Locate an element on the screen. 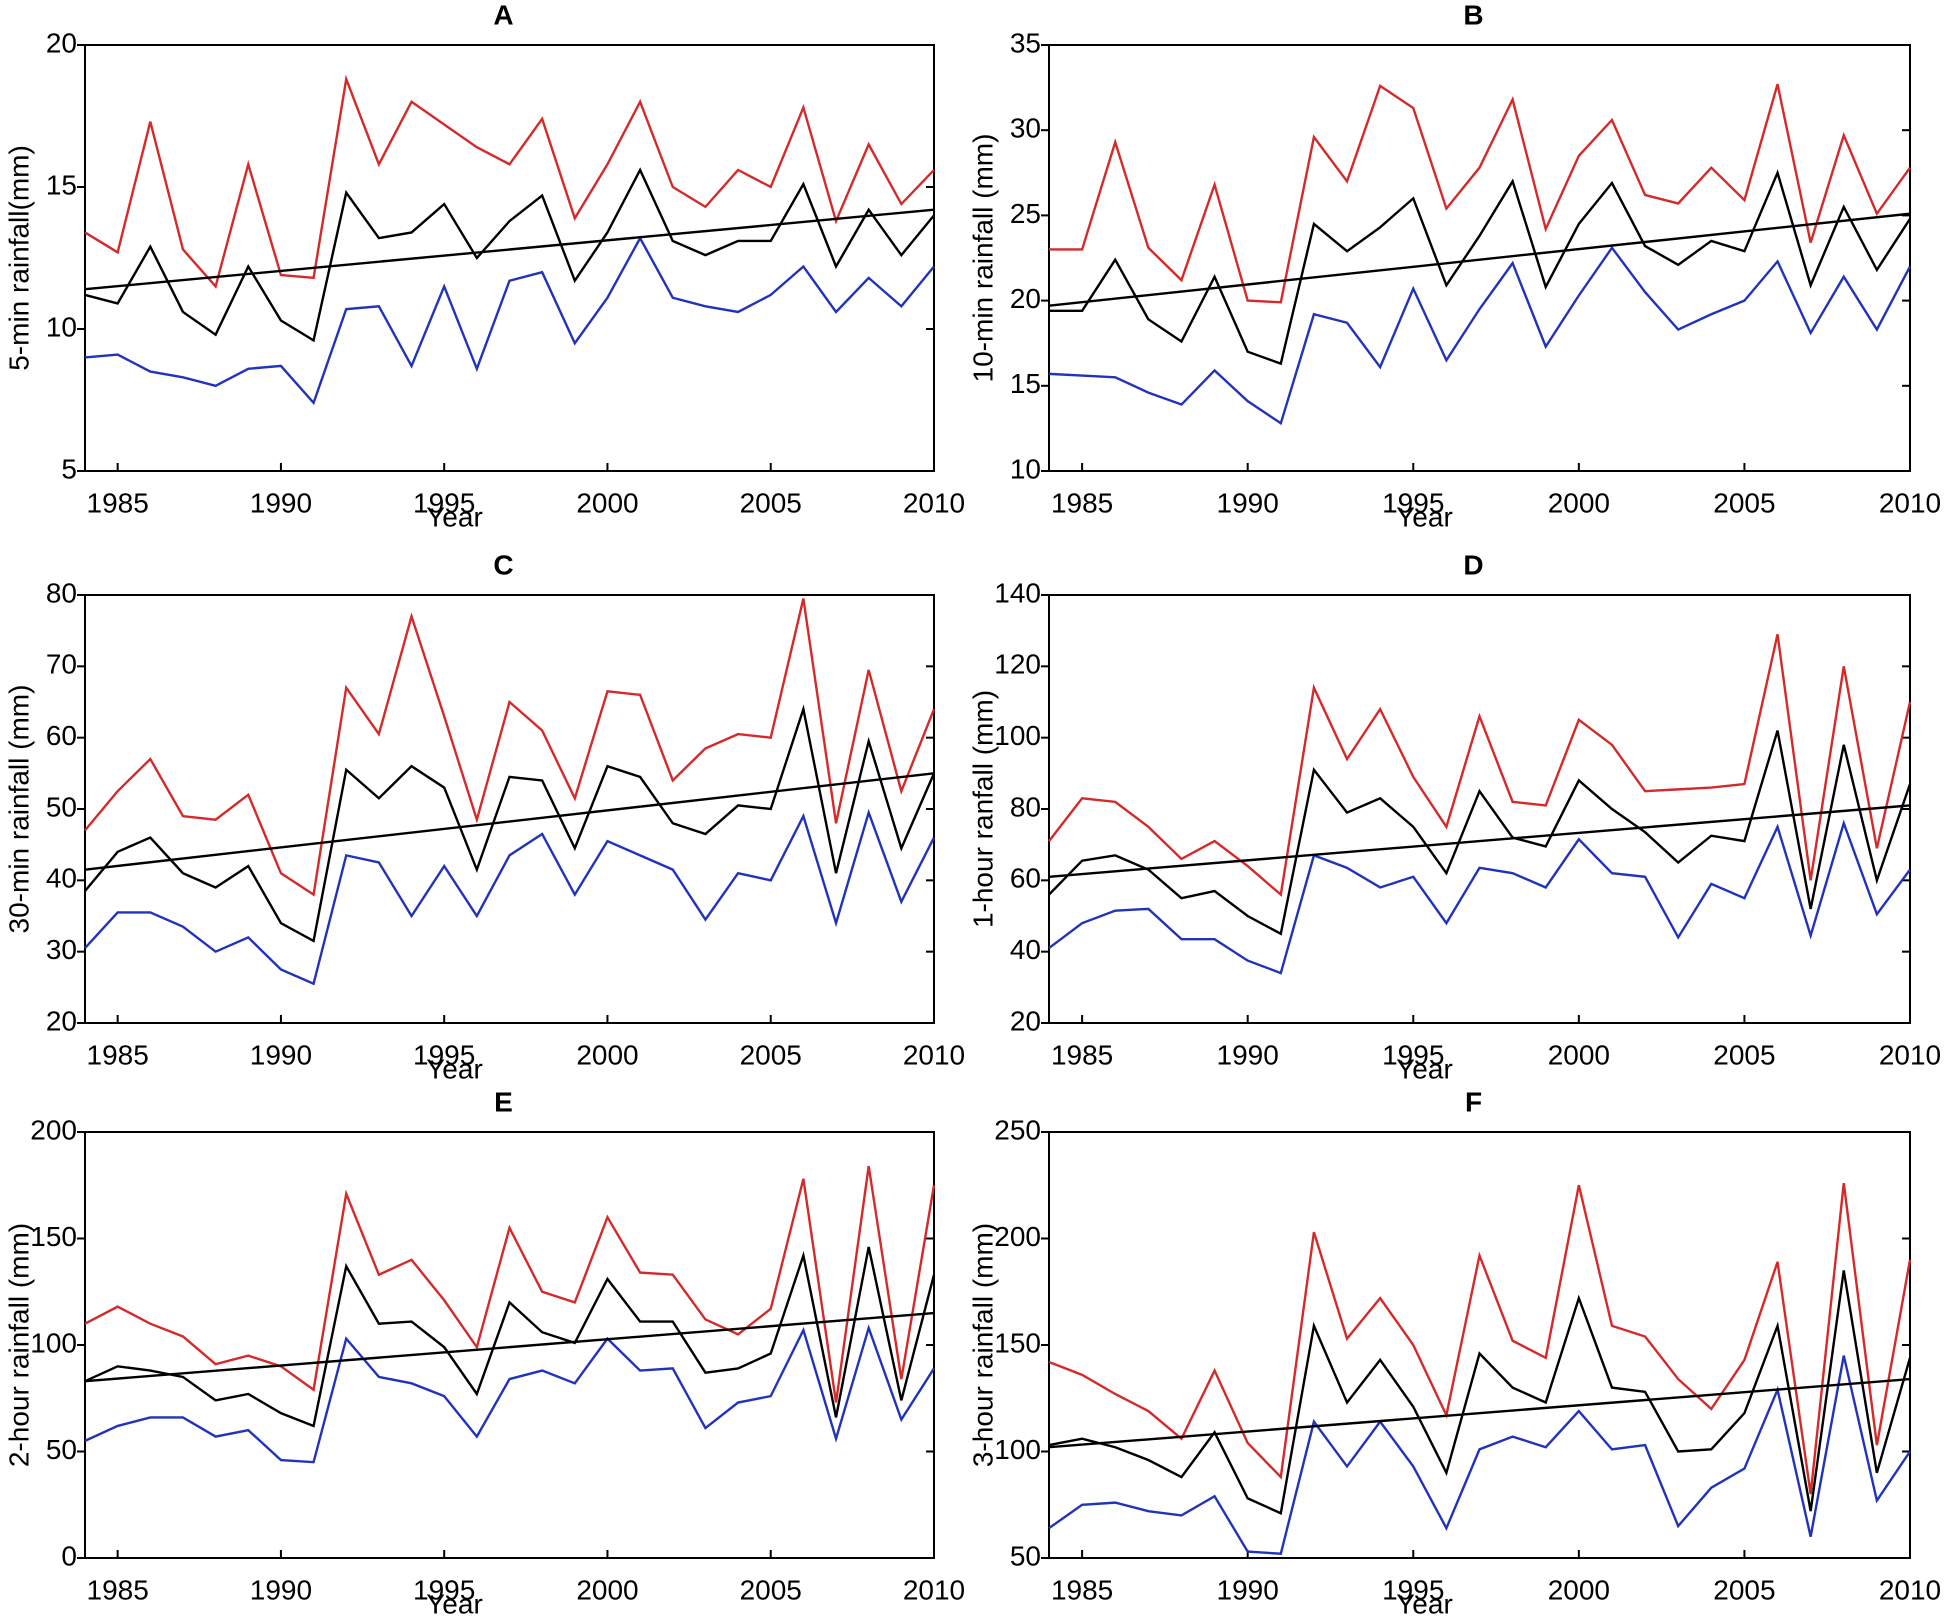 This screenshot has height=1619, width=1950. y-tick-label: 25 is located at coordinates (1025, 213).